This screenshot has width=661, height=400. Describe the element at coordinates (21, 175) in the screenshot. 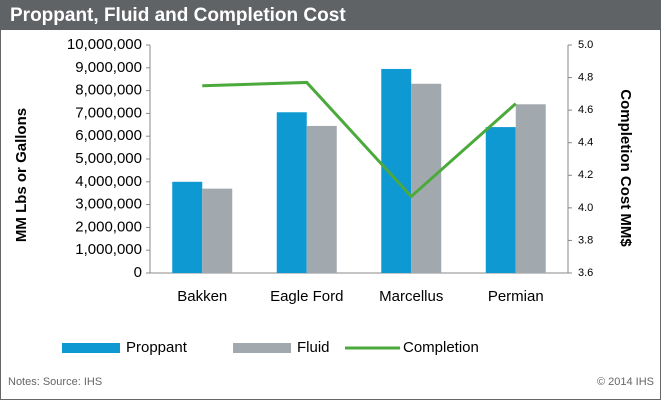

I see `y-axis-title: MM Lbs or Gallons` at that location.